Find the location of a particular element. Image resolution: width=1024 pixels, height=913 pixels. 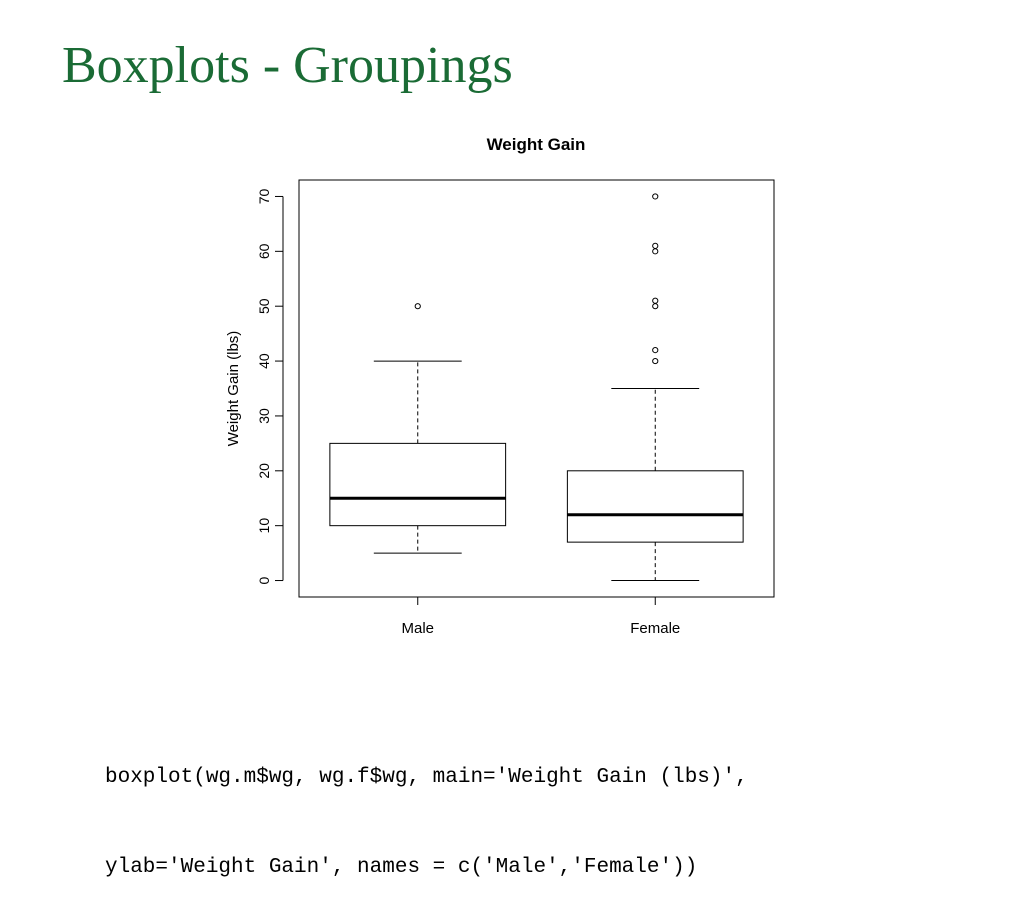

y-tick-label: 20 is located at coordinates (264, 471).